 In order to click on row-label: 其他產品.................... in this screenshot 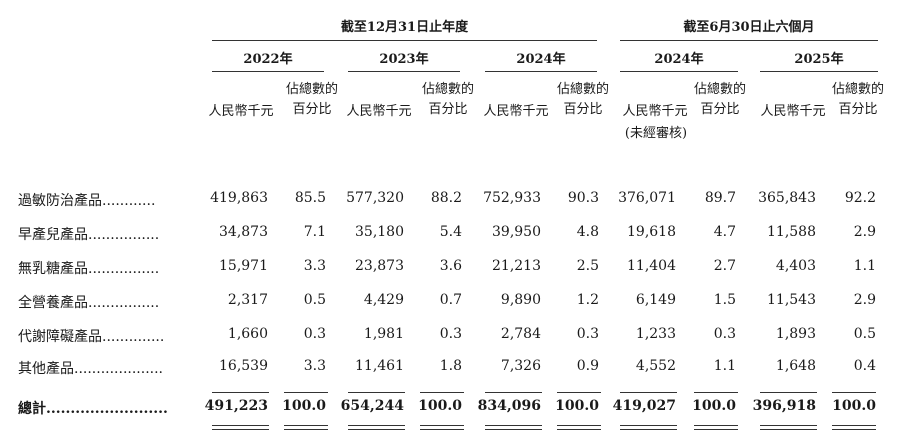, I will do `click(91, 369)`.